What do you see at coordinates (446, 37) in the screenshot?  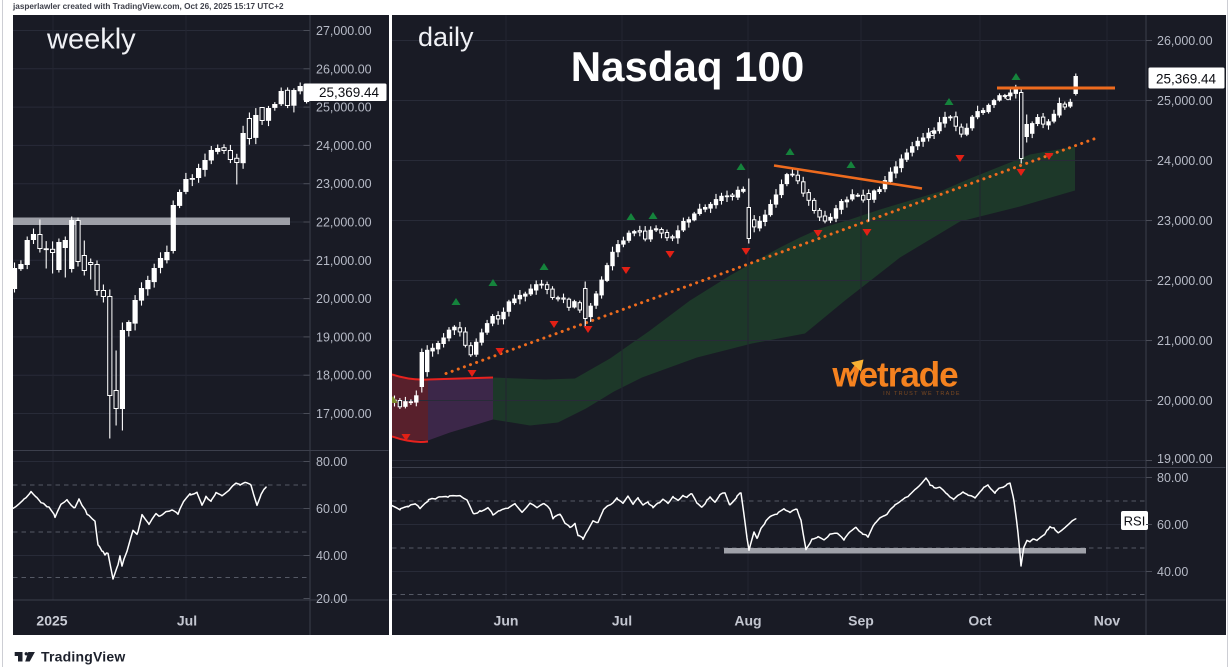 I see `svg-text: daily` at bounding box center [446, 37].